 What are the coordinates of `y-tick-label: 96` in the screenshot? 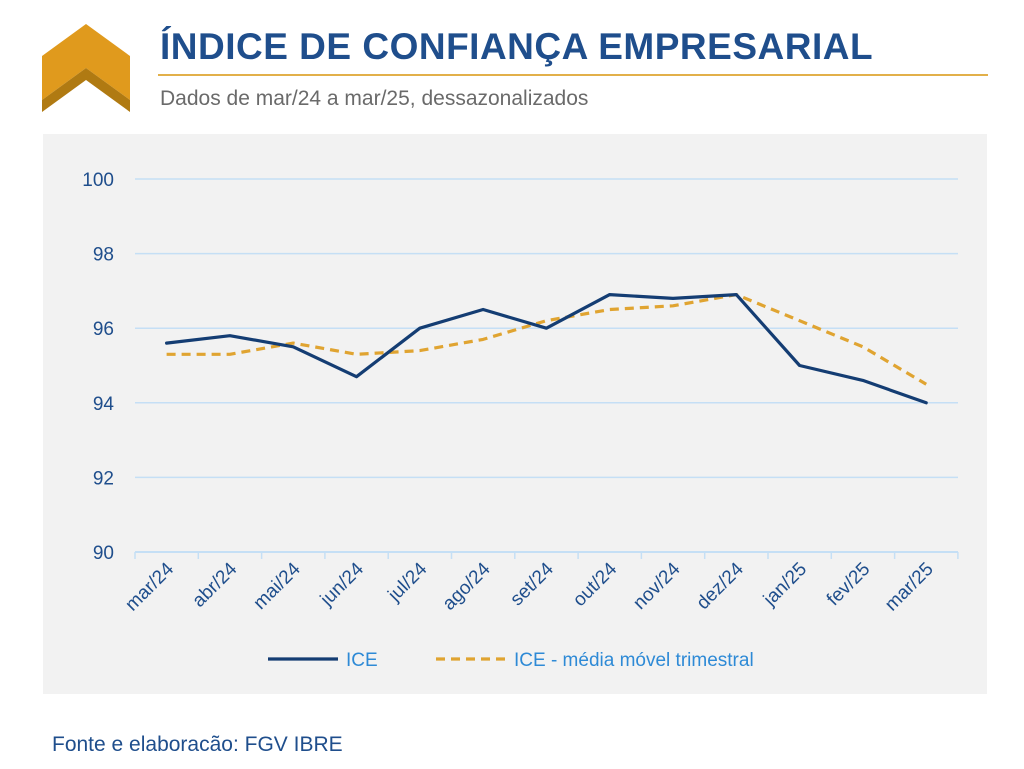 It's located at (103, 329).